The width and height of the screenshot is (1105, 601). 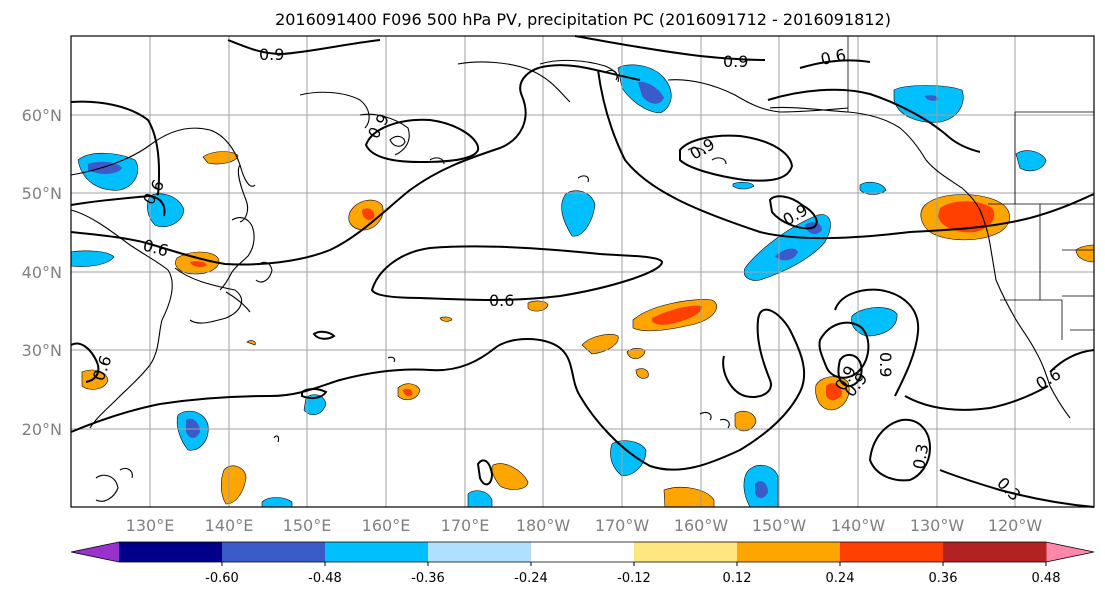 I want to click on lat-label: 20°N, so click(x=42, y=429).